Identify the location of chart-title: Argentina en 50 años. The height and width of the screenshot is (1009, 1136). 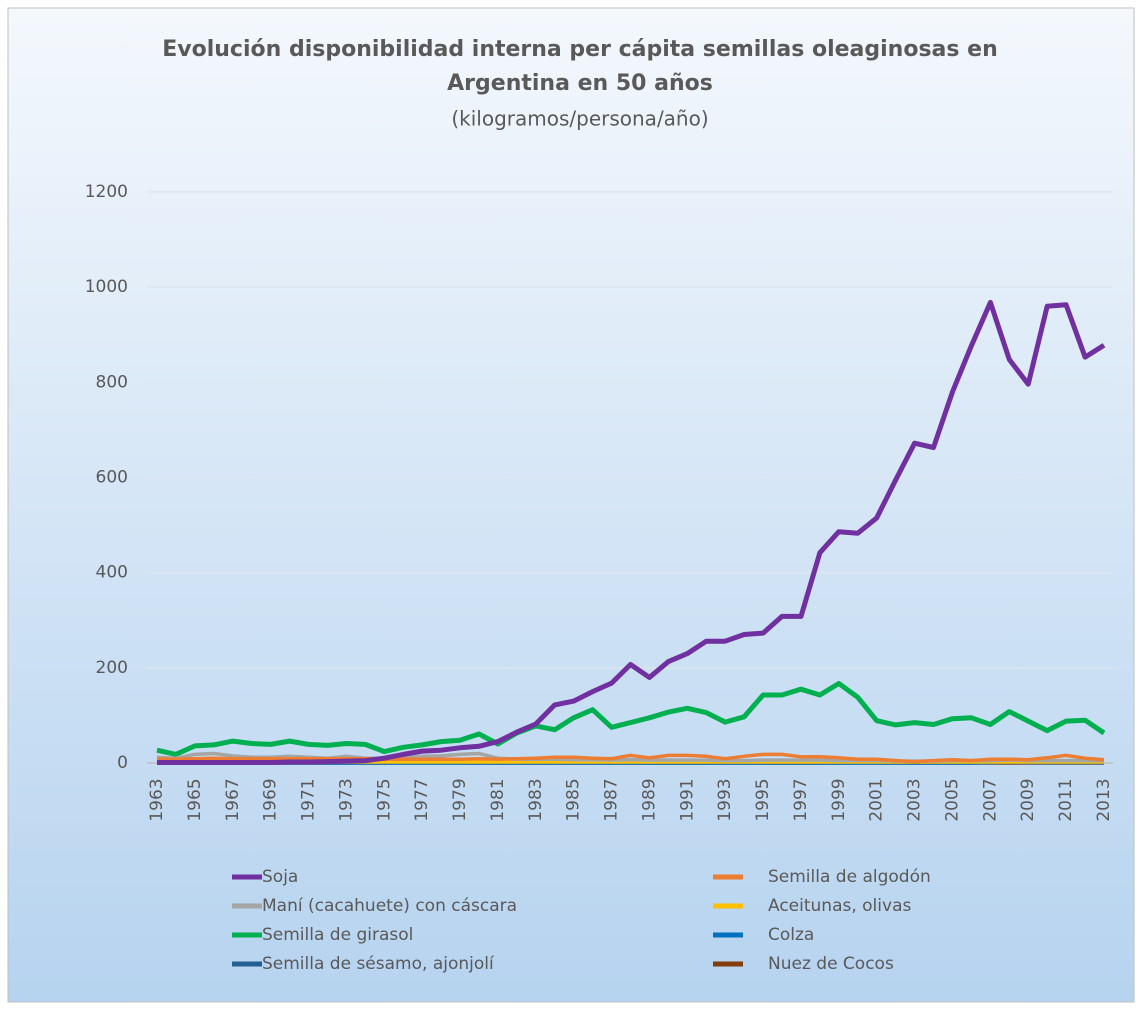
(580, 83).